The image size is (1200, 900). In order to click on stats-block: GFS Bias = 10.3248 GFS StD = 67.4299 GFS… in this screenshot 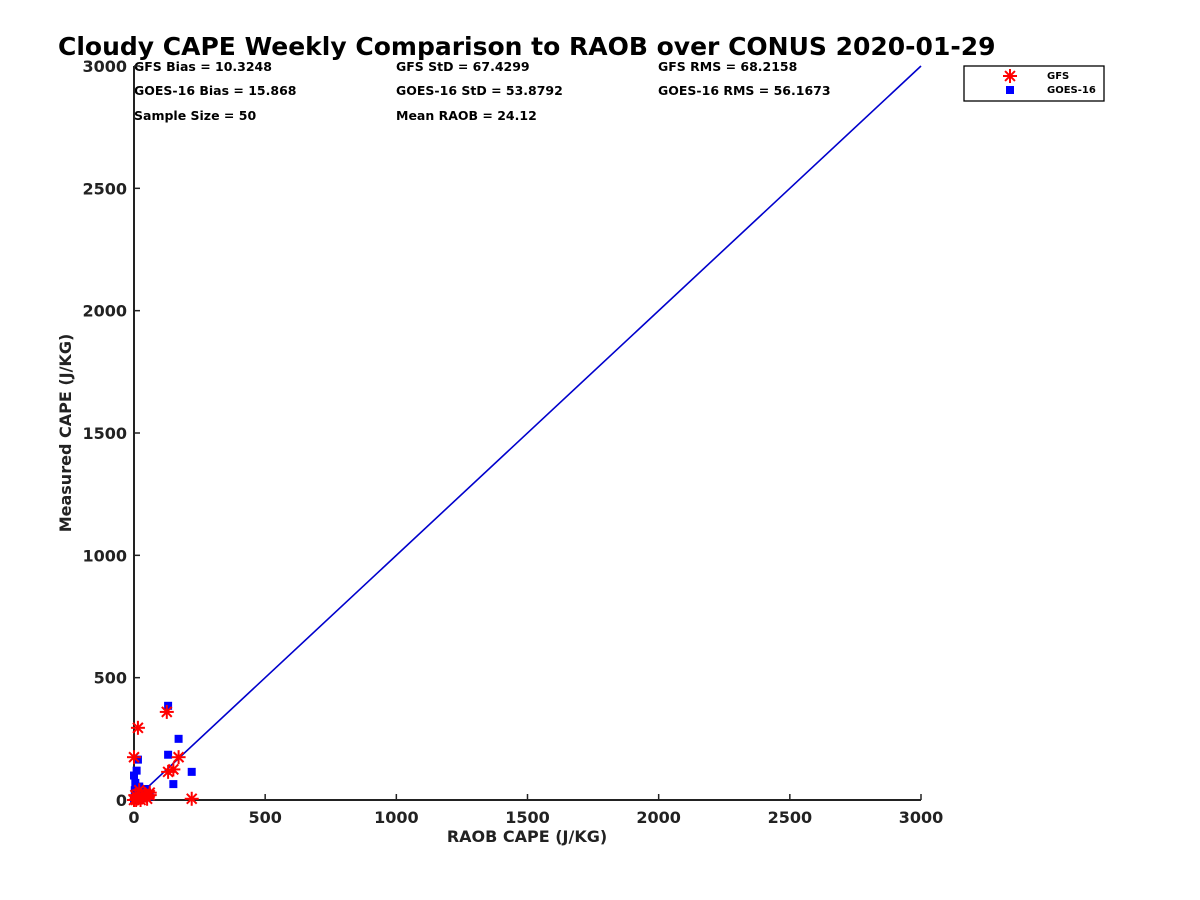, I will do `click(482, 91)`.